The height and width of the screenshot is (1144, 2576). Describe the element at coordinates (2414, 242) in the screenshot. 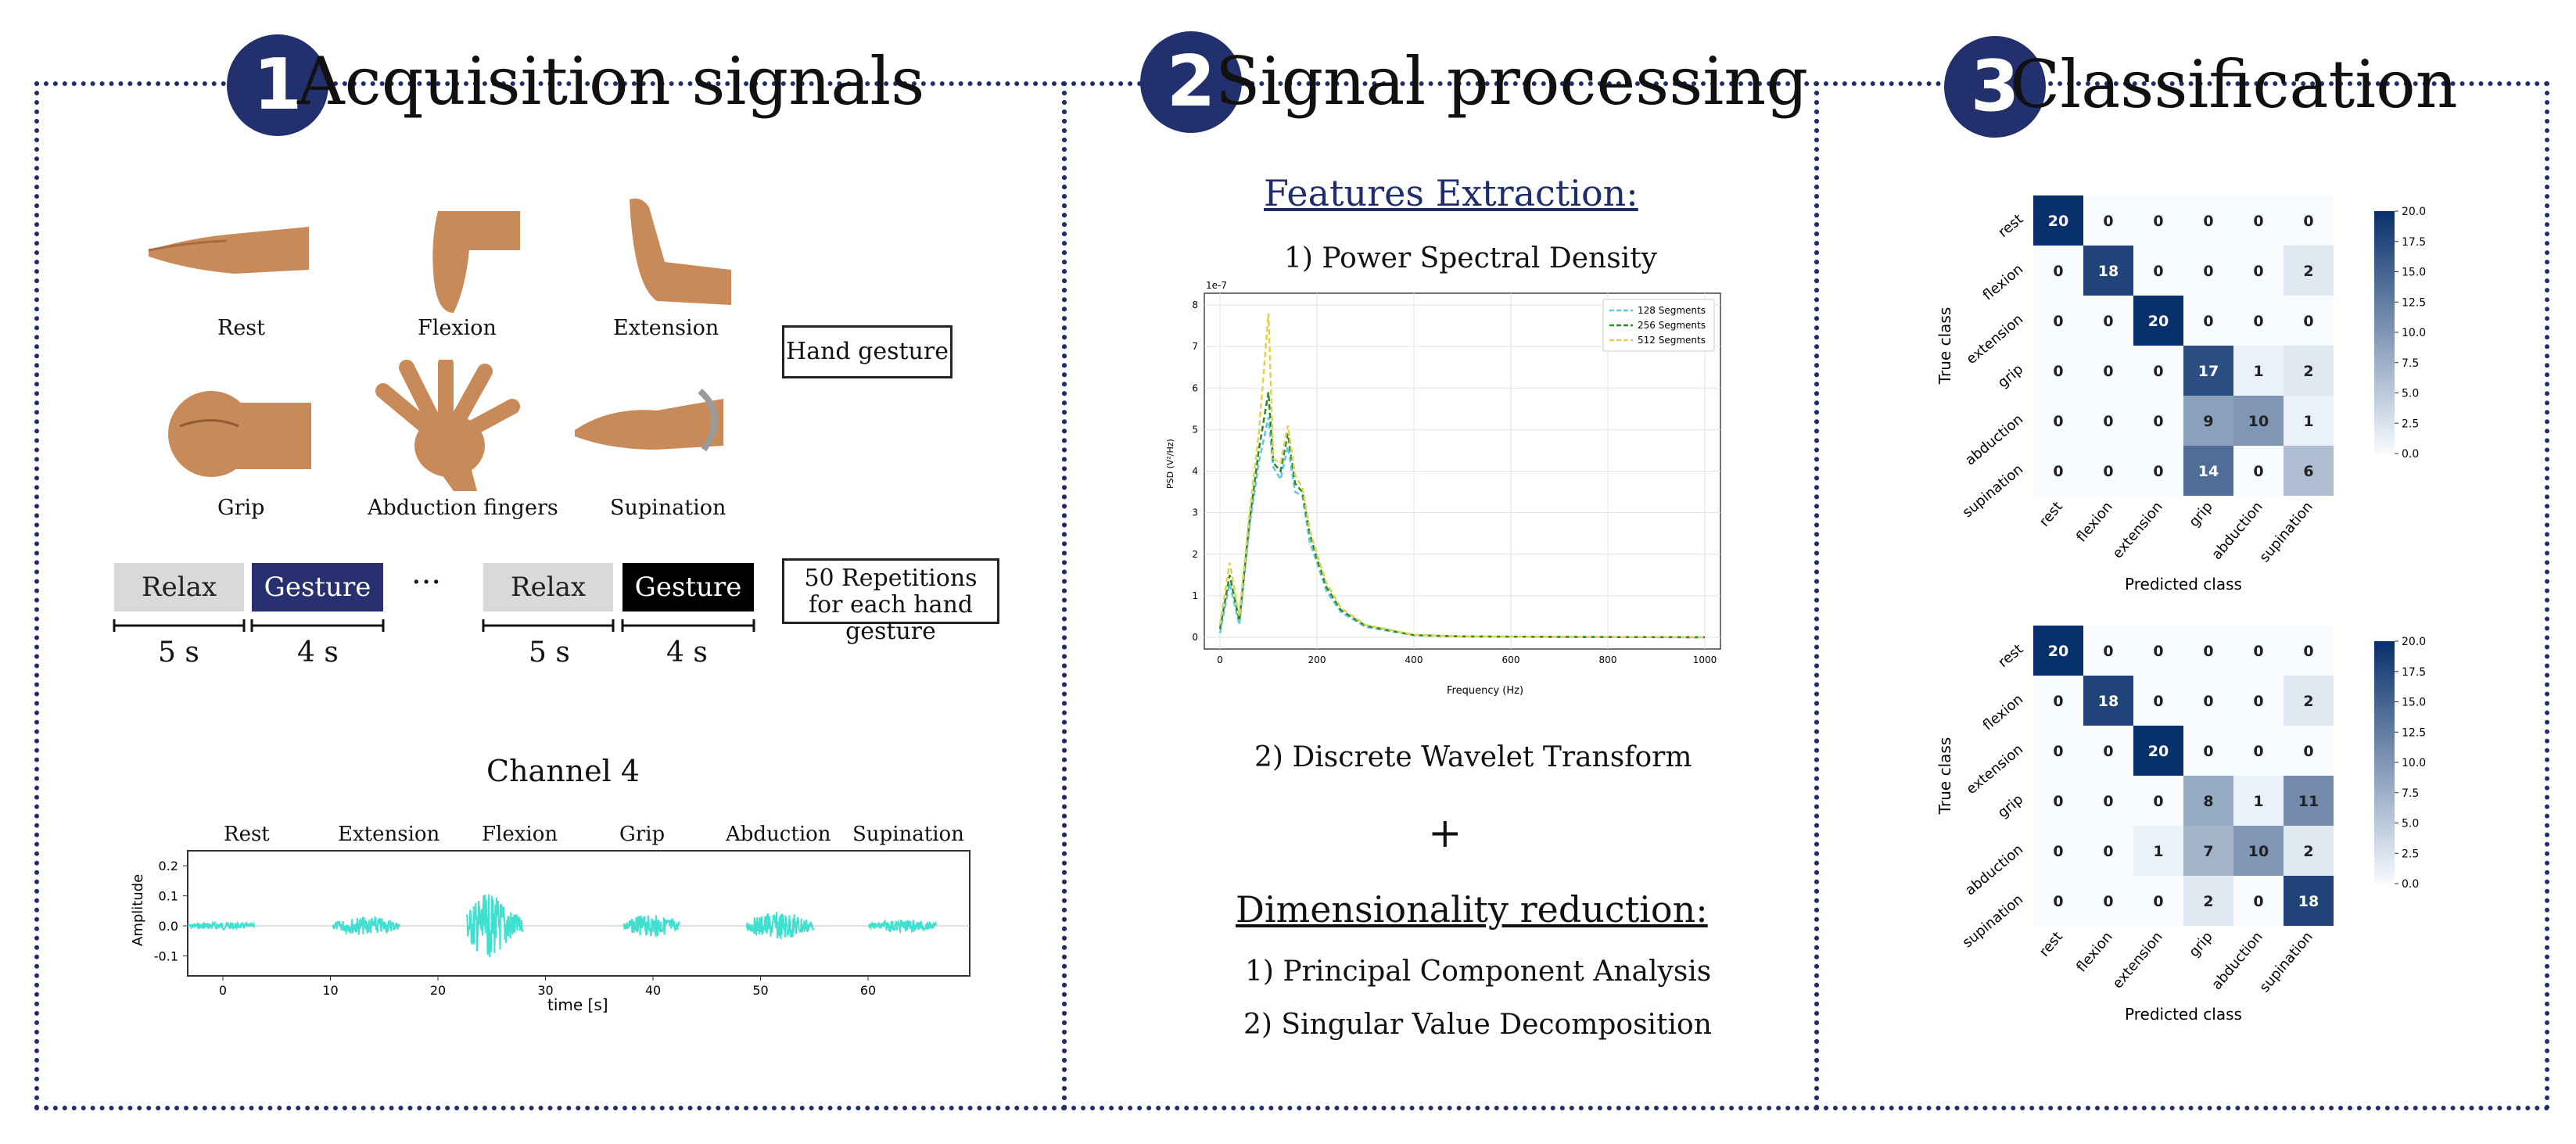

I see `cm-colorbar-tick: 17.5` at that location.